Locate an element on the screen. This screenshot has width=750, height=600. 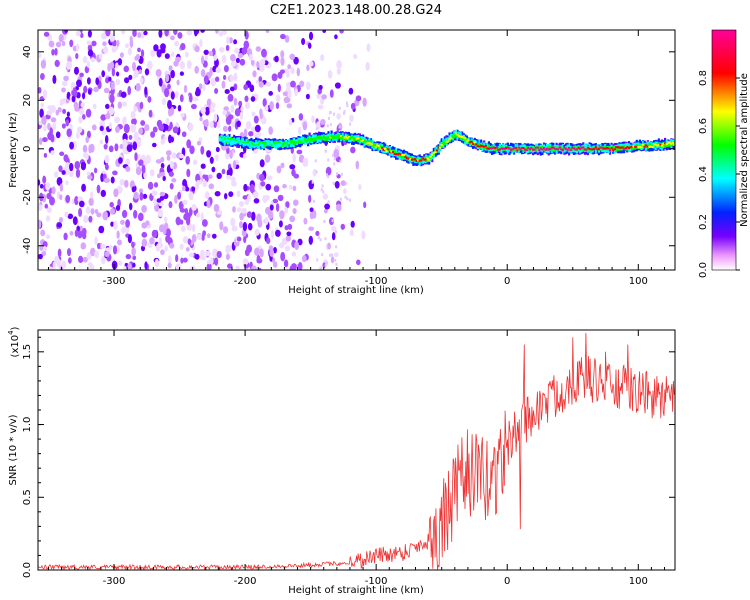
colorbar-ticks: 0.0 0.2 0.4 0.6 0.8 is located at coordinates (719, 174).